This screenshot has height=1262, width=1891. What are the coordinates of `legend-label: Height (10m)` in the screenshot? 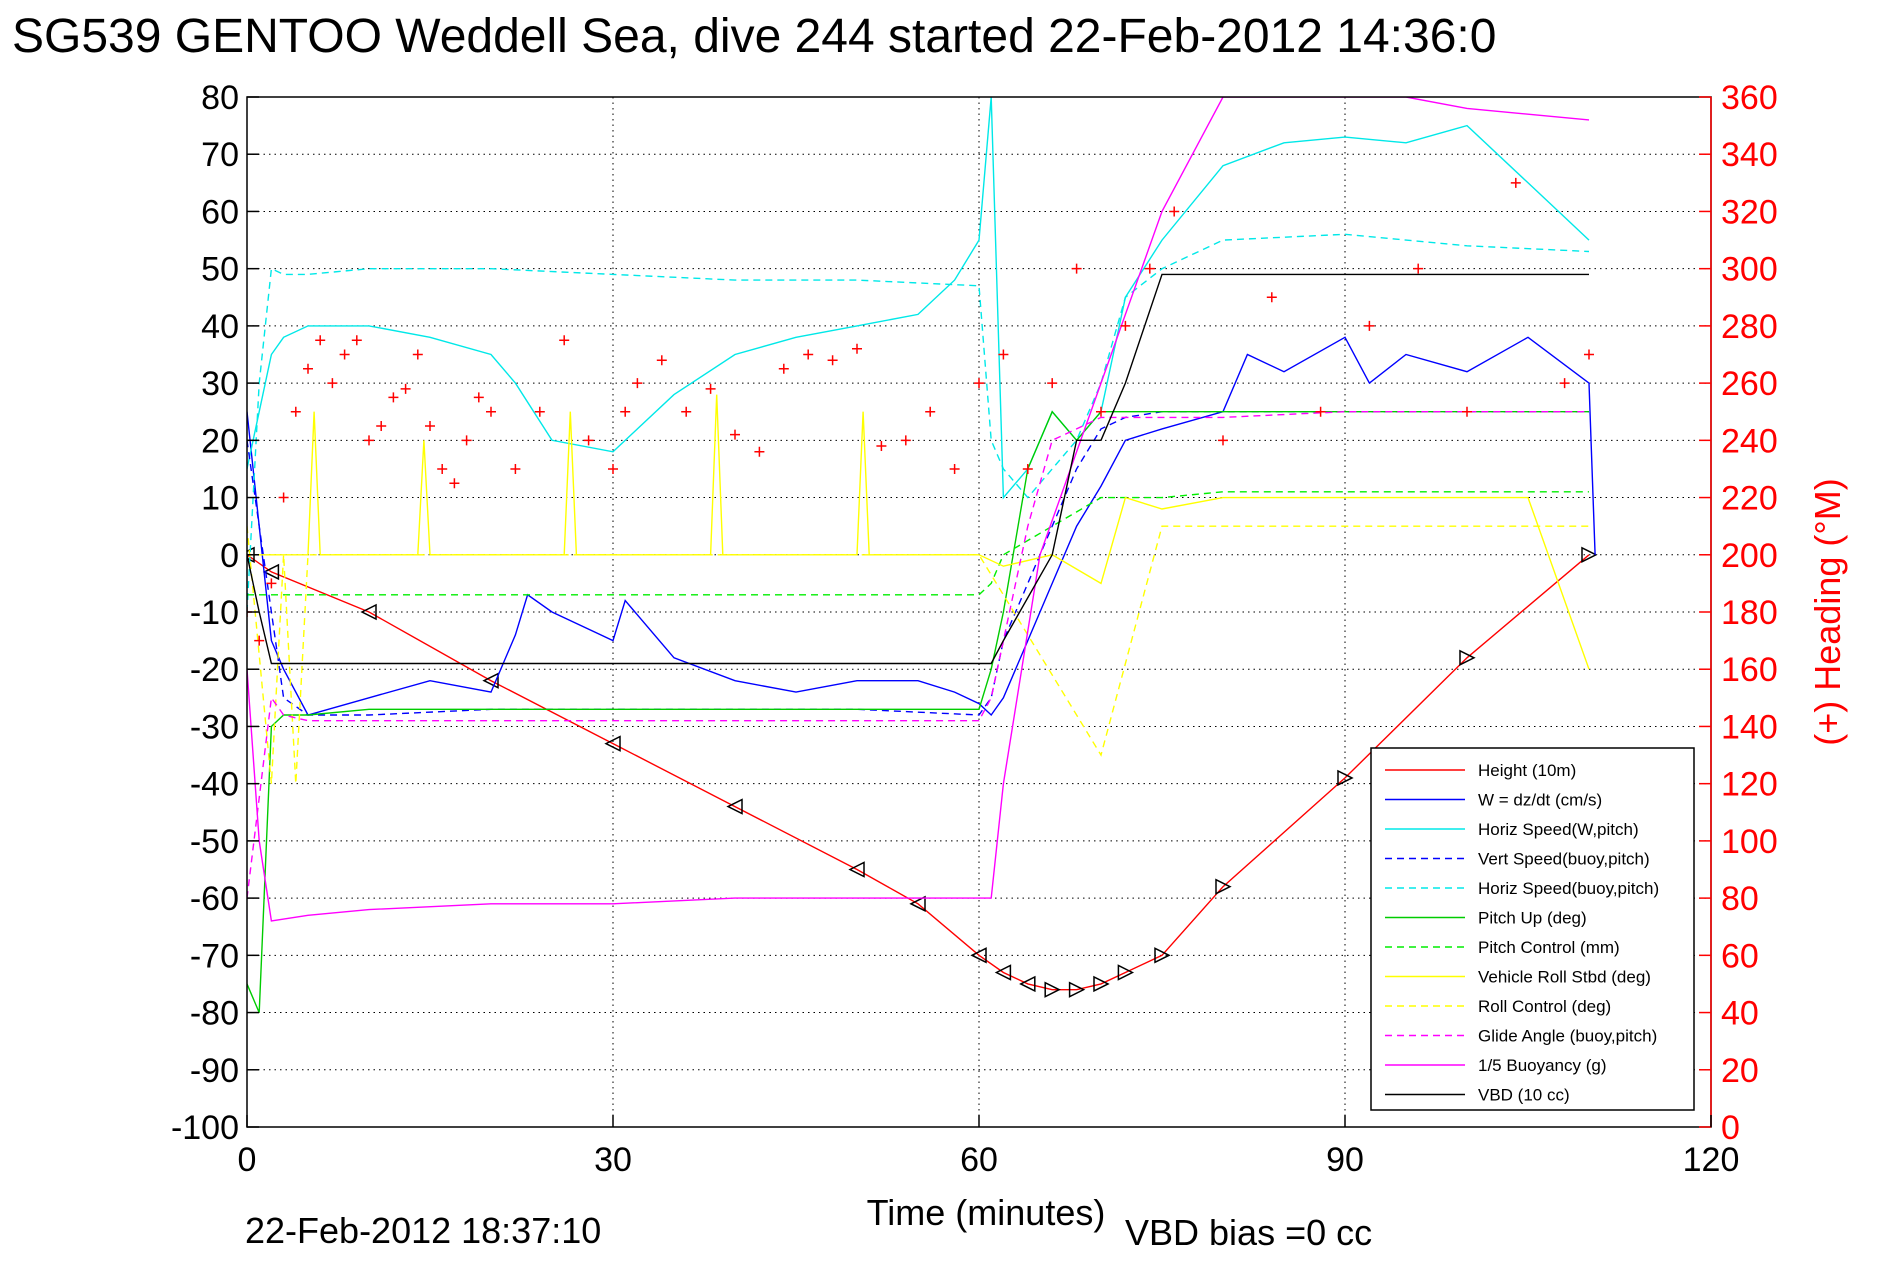 It's located at (1527, 770).